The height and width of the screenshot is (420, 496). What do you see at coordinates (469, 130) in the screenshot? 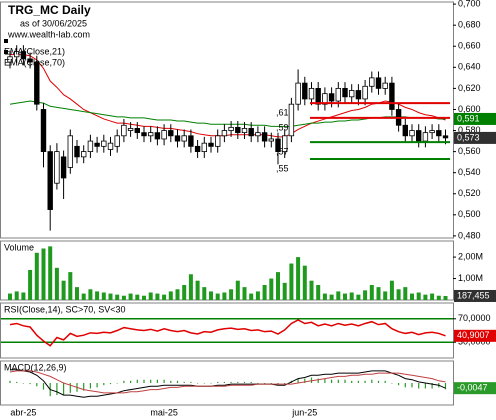
I see `y-tick-label: 0,580` at bounding box center [469, 130].